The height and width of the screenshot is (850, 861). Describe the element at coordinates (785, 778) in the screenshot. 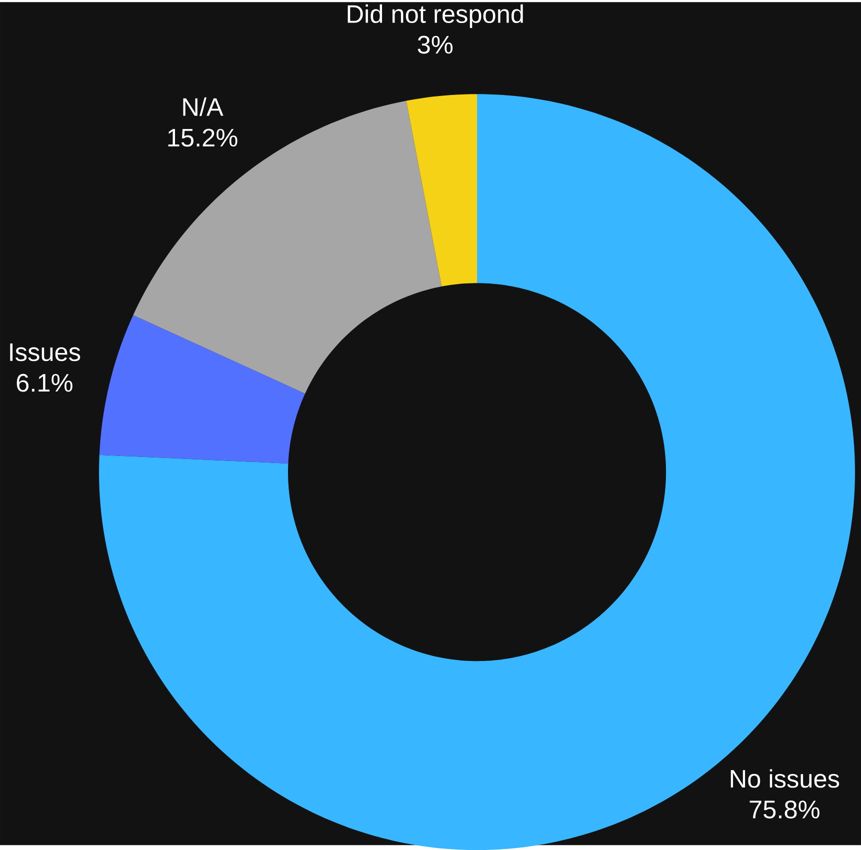

I see `slice-label: No issues` at that location.